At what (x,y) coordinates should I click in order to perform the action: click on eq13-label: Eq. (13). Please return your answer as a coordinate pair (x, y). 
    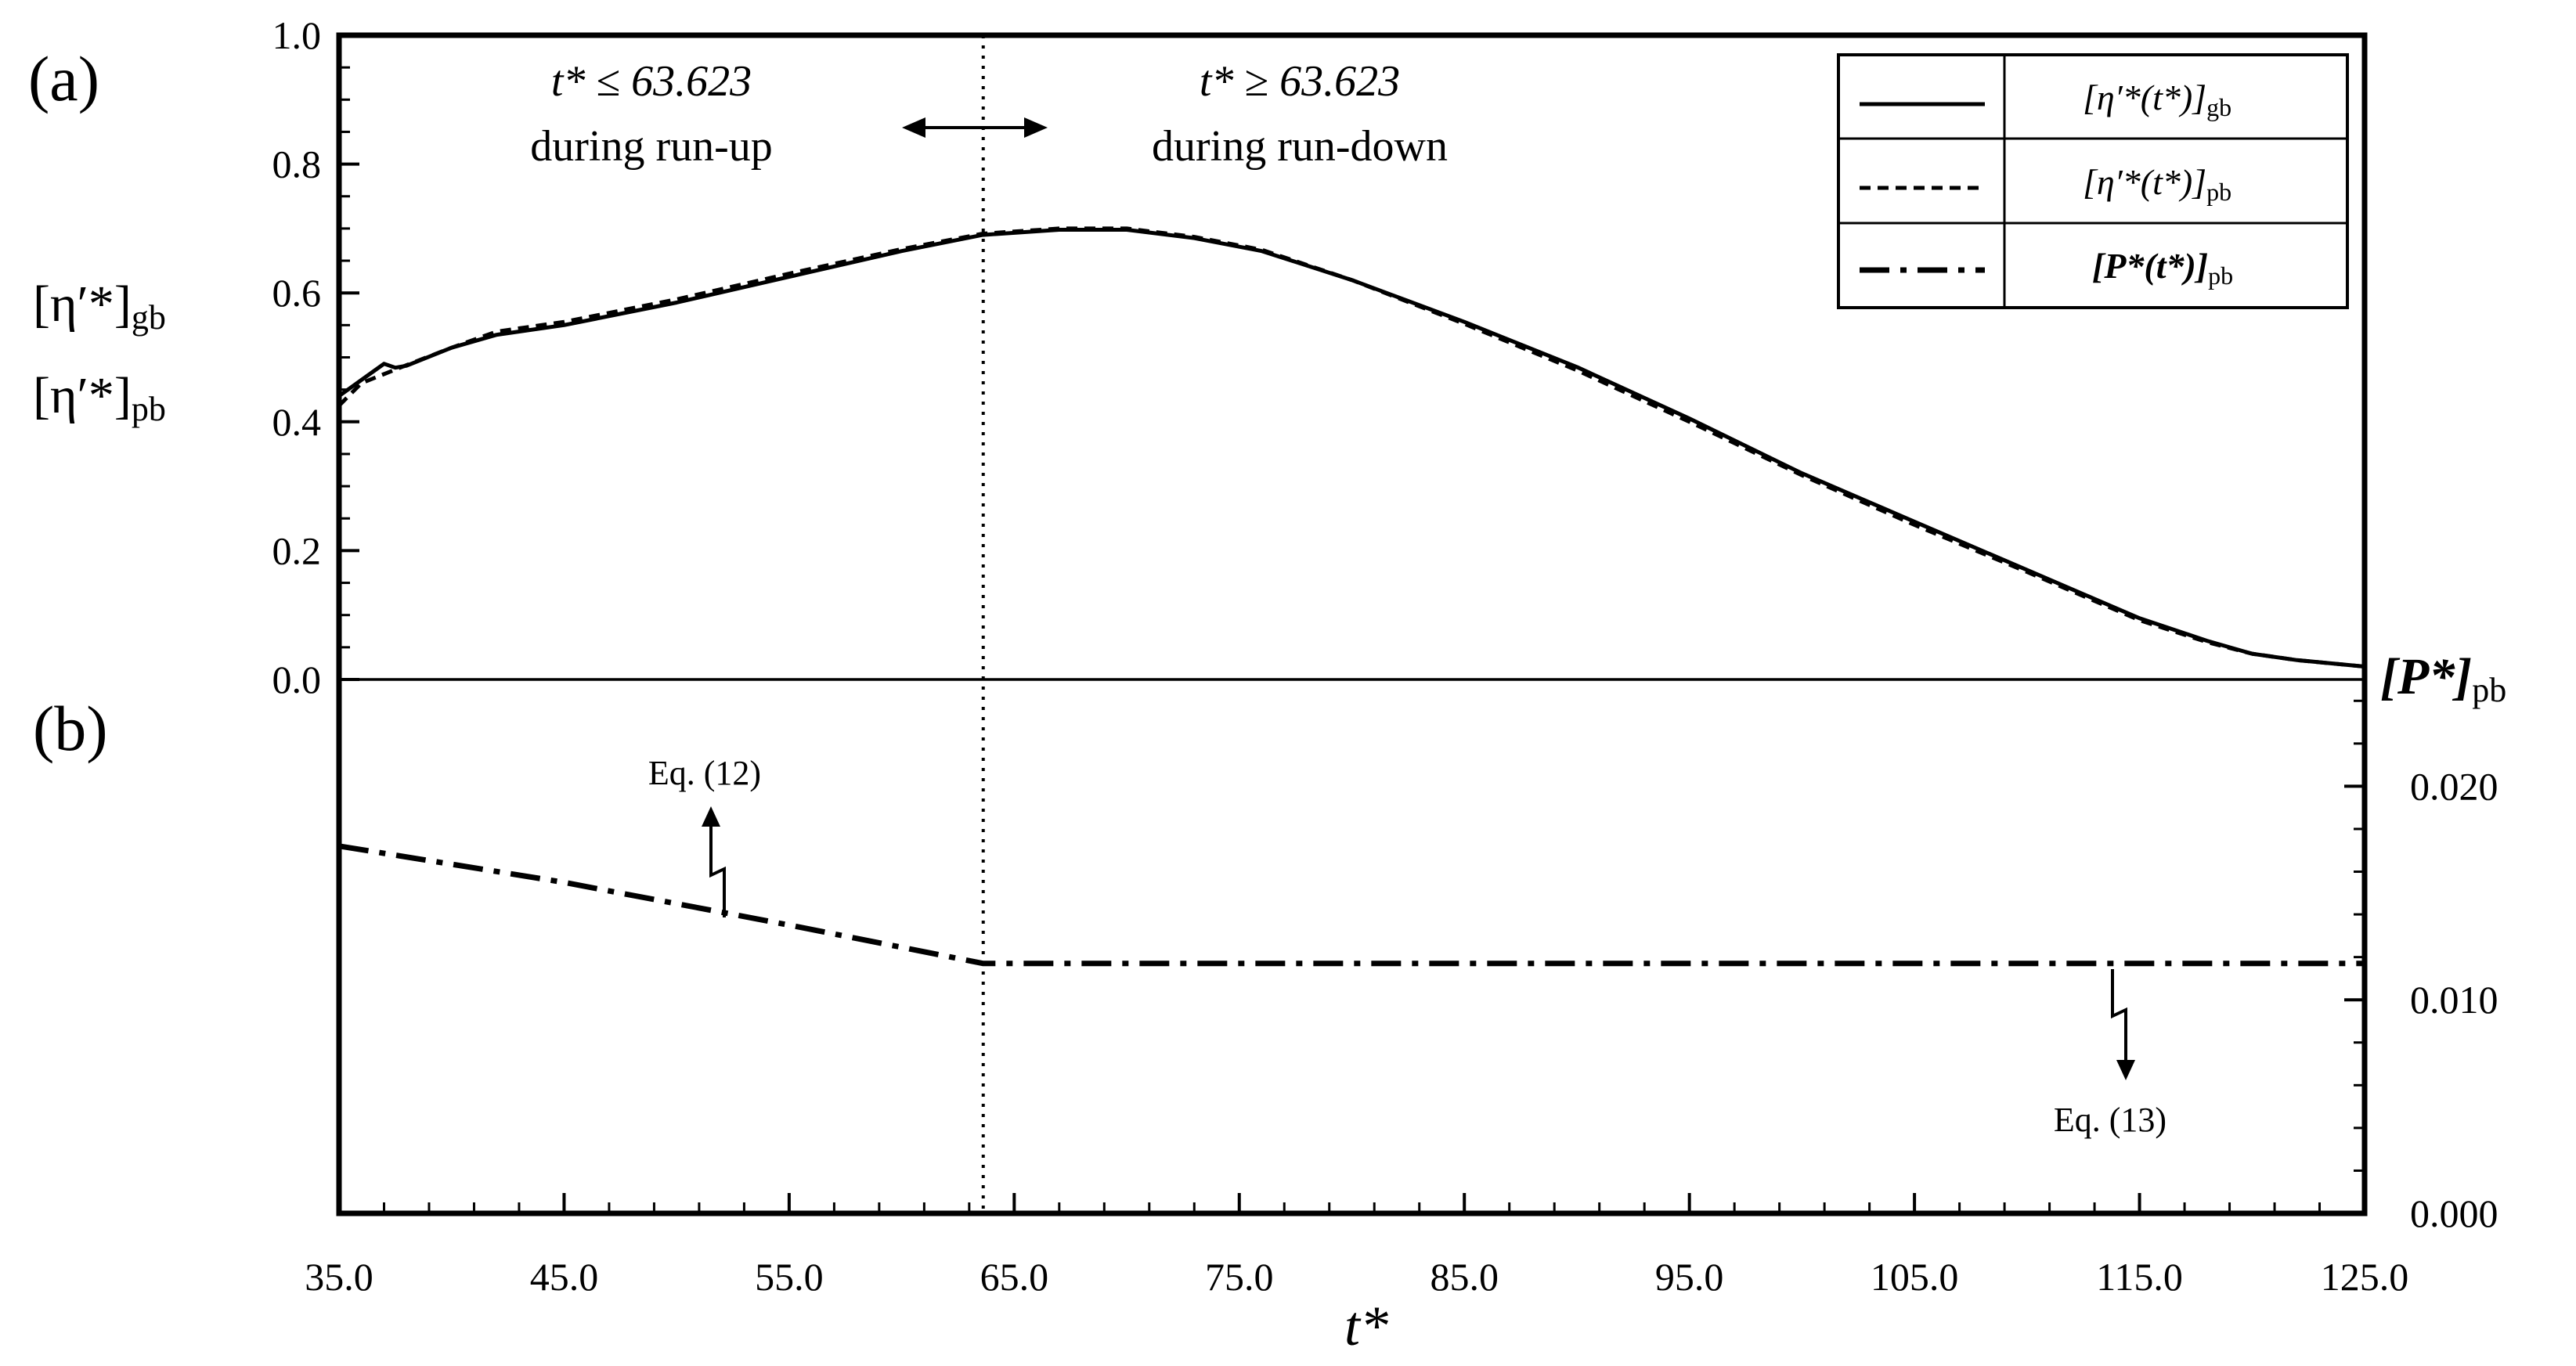
    Looking at the image, I should click on (2110, 1120).